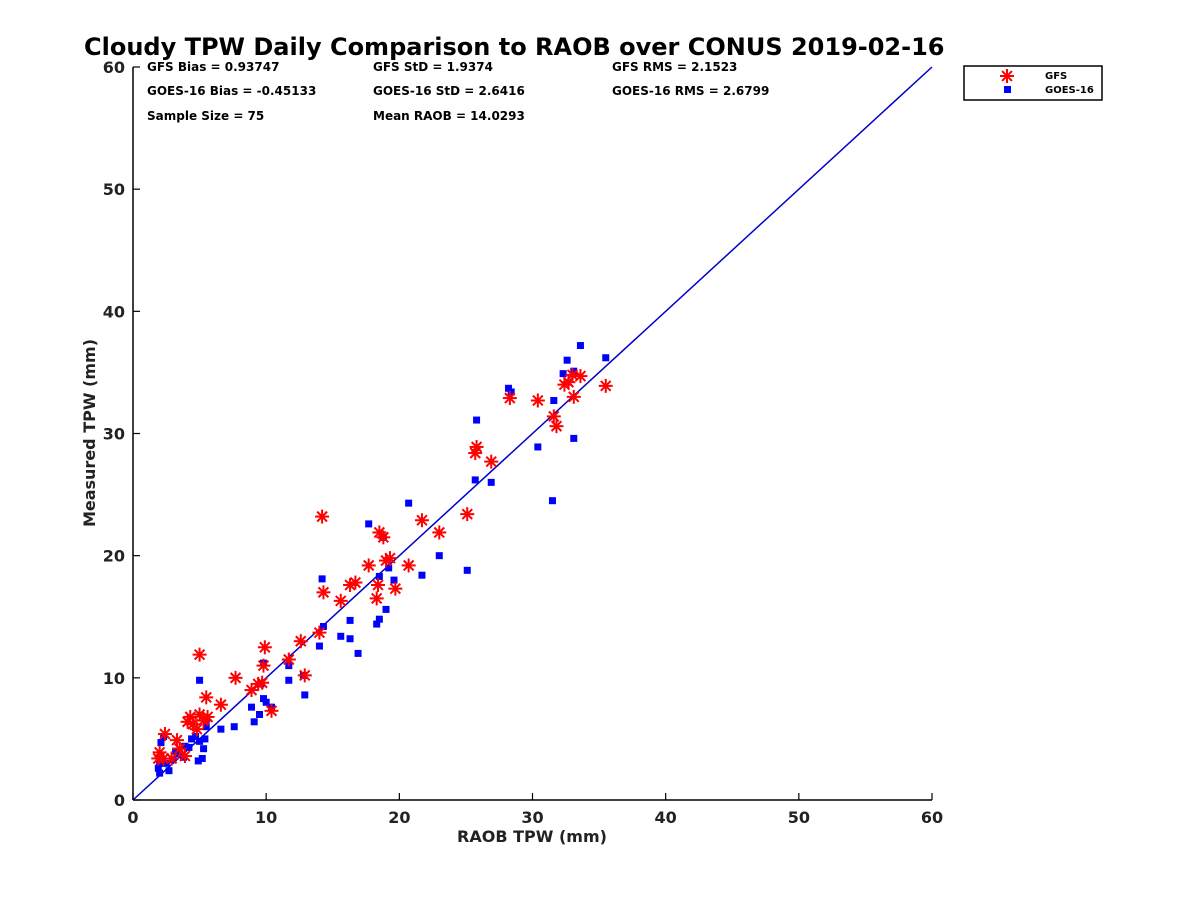  I want to click on y-tick-label: 0, so click(119, 800).